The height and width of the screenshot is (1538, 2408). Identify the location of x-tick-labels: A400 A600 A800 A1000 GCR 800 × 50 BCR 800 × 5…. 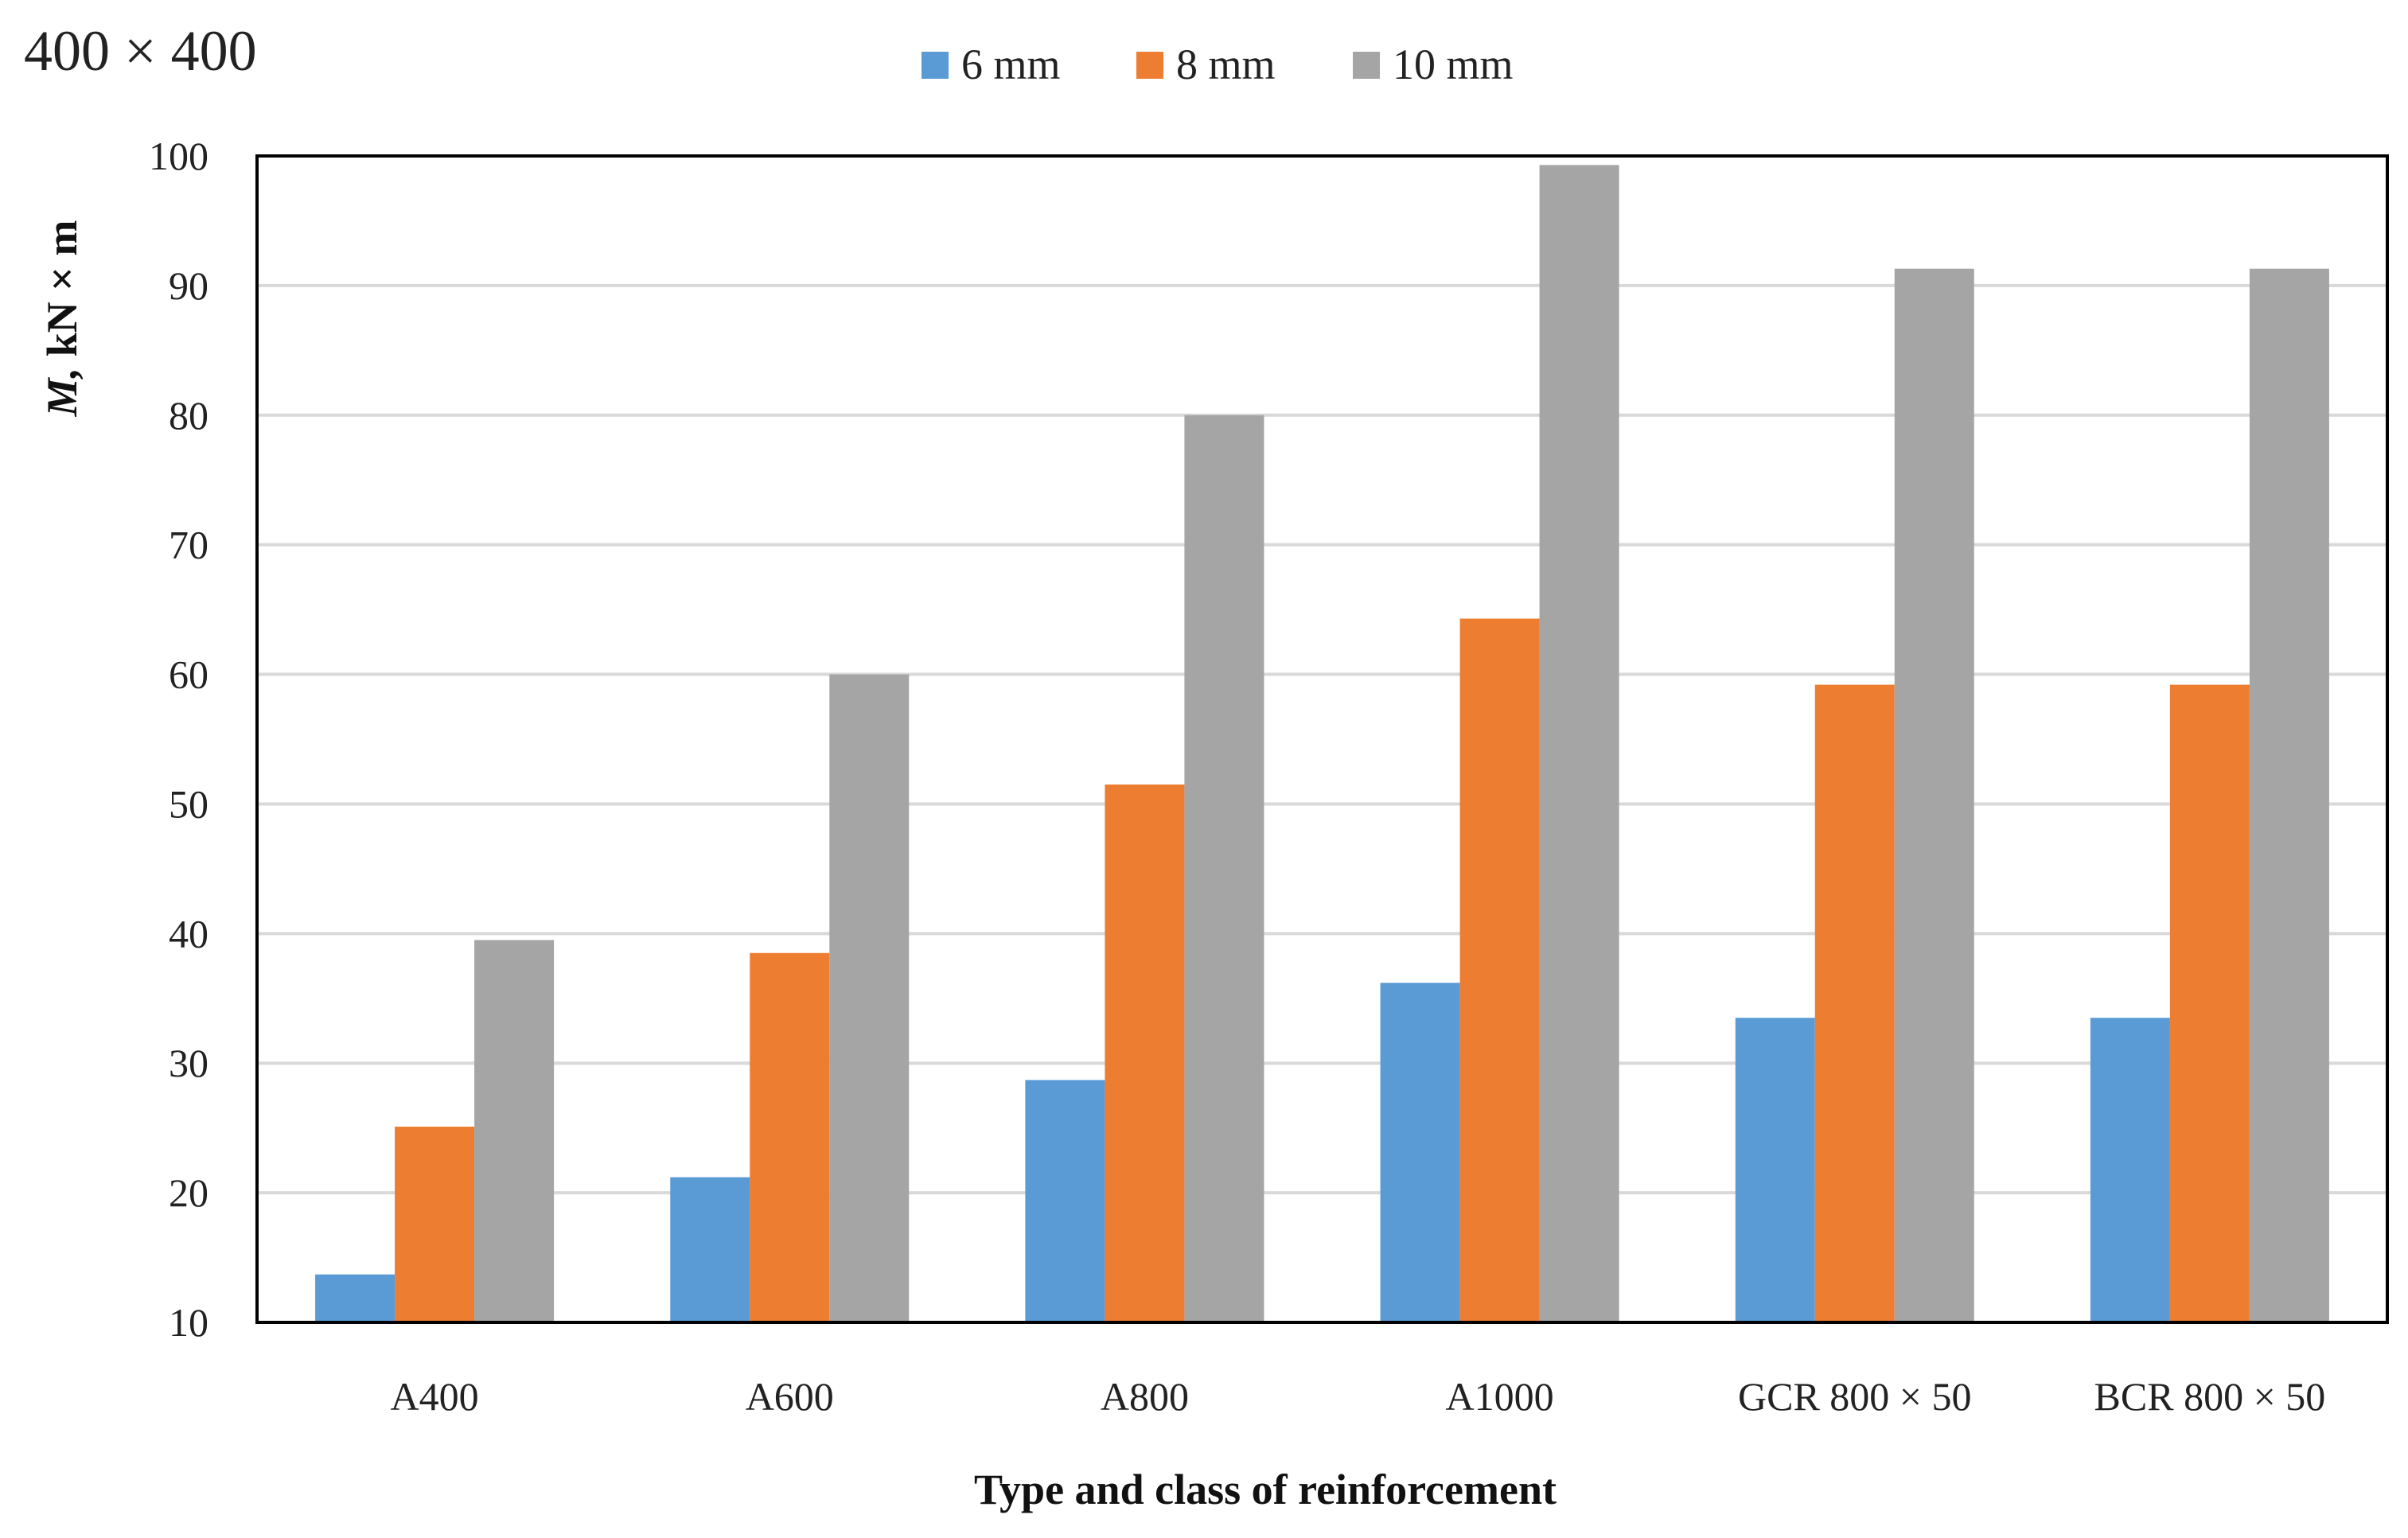
(1358, 1396).